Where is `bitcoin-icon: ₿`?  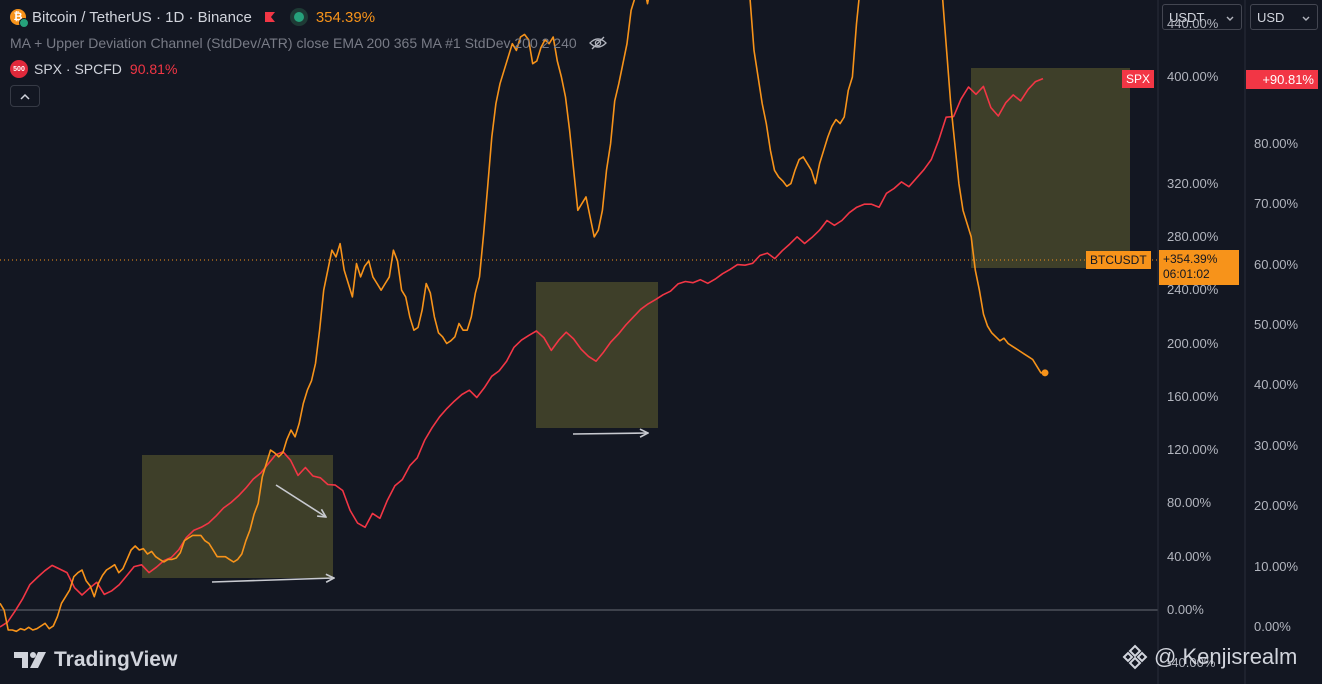
bitcoin-icon: ₿ is located at coordinates (19, 18).